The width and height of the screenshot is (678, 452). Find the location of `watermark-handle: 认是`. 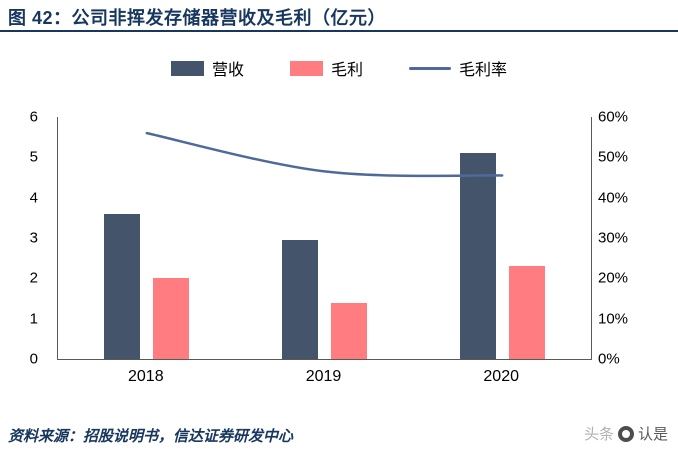

watermark-handle: 认是 is located at coordinates (652, 434).